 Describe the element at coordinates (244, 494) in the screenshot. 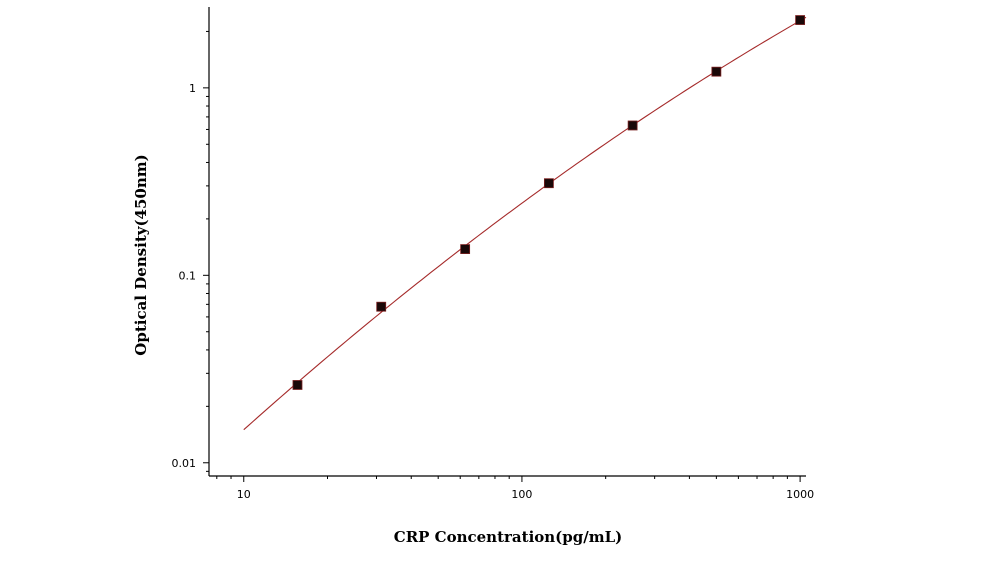

I see `x-tick-label: 10` at that location.